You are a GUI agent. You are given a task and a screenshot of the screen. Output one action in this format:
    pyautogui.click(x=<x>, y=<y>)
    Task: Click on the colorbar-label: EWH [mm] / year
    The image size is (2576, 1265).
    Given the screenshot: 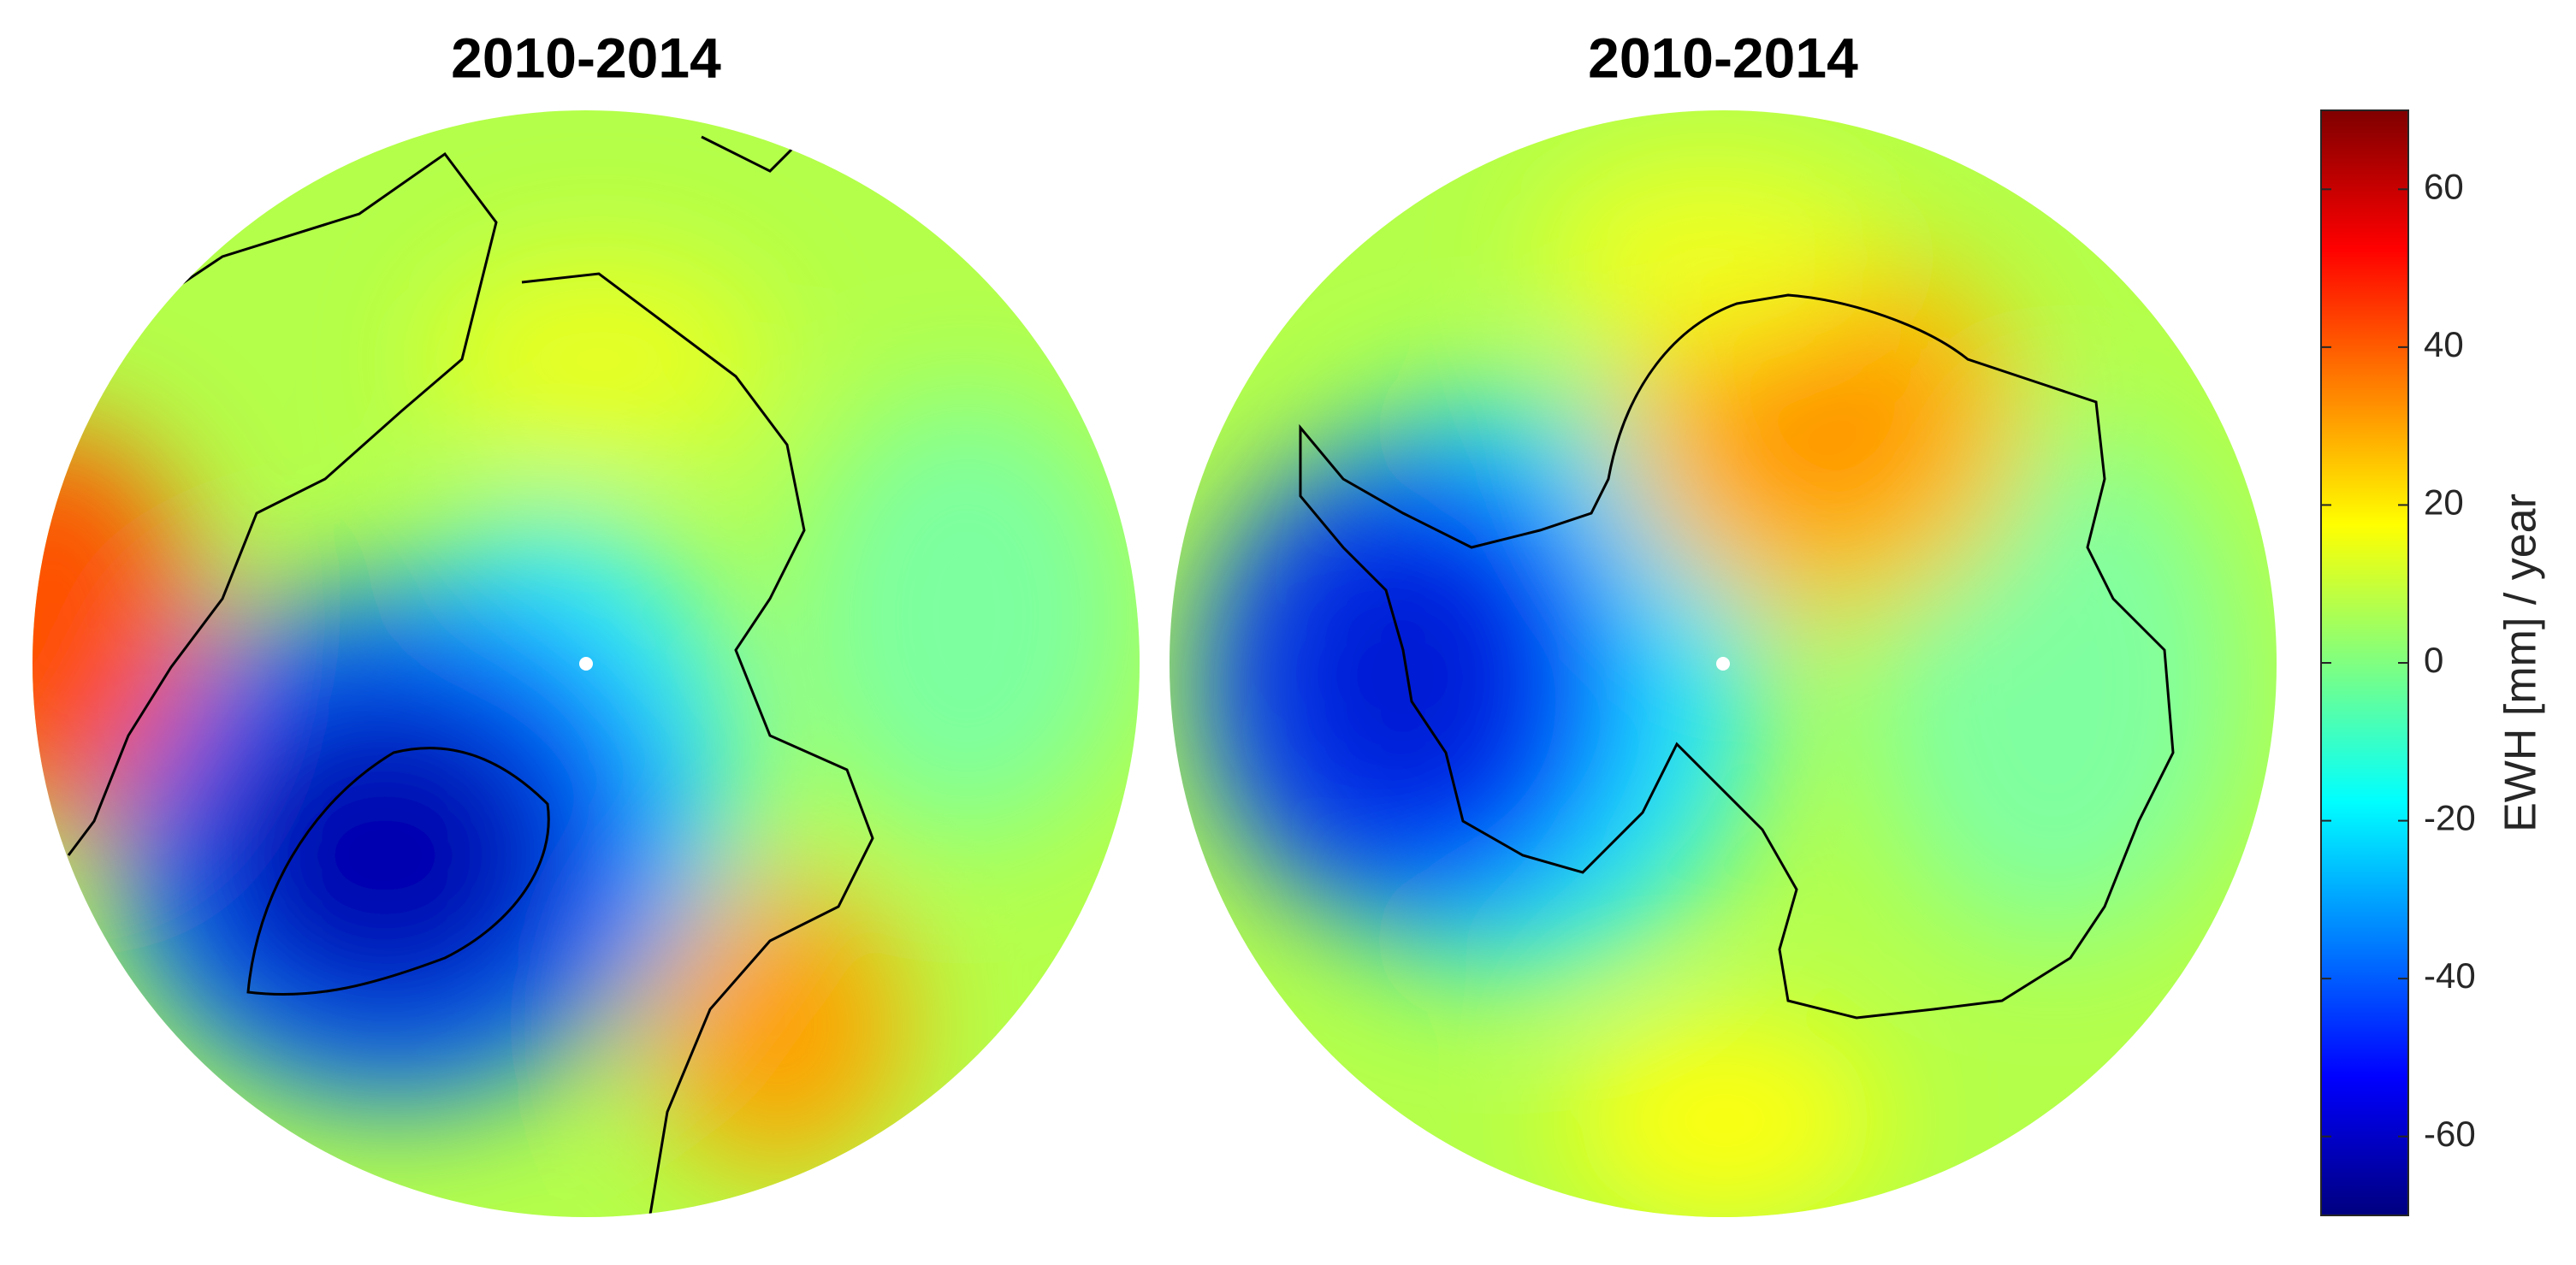 What is the action you would take?
    pyautogui.click(x=2521, y=663)
    